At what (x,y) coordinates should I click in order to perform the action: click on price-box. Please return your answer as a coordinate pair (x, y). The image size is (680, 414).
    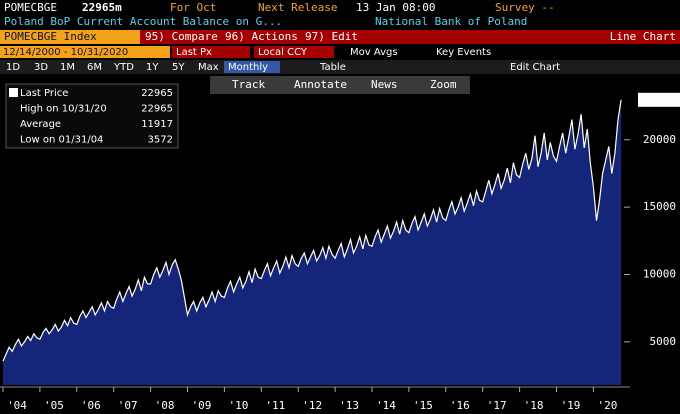
    Looking at the image, I should click on (211, 52).